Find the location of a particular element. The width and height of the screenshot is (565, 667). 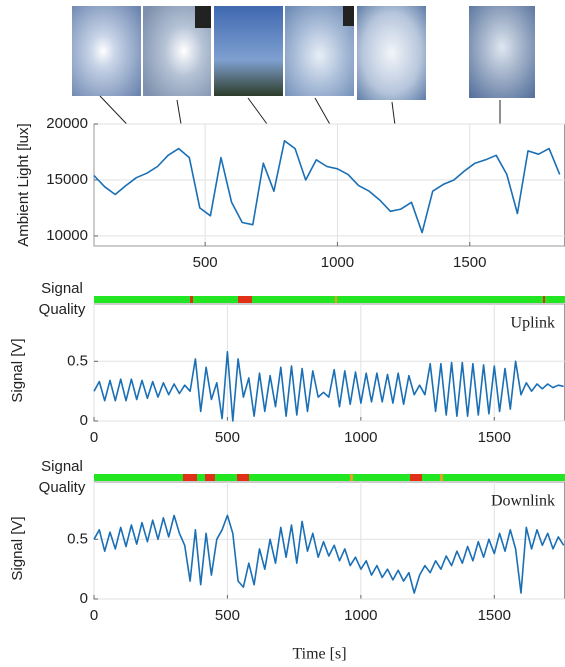

y-tick-label: 10000 is located at coordinates (67, 235).